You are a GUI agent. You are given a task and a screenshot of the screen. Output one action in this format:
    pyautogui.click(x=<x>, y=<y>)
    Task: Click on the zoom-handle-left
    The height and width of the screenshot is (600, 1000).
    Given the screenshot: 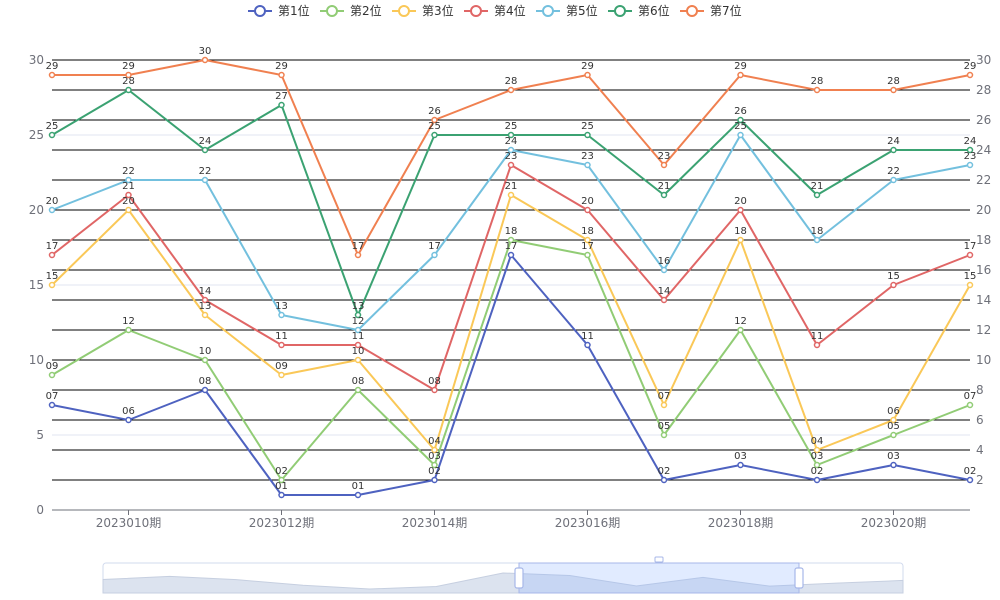 What is the action you would take?
    pyautogui.click(x=519, y=578)
    